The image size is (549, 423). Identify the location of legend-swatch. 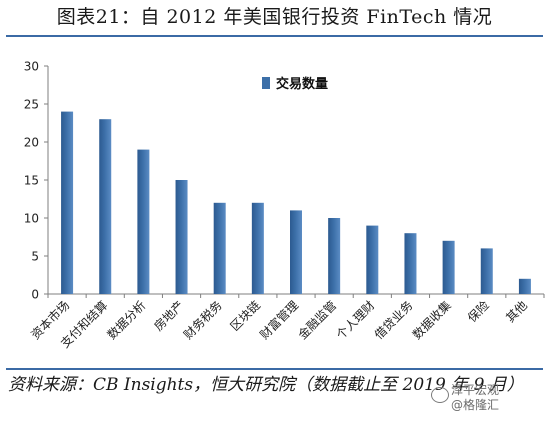
(266, 83).